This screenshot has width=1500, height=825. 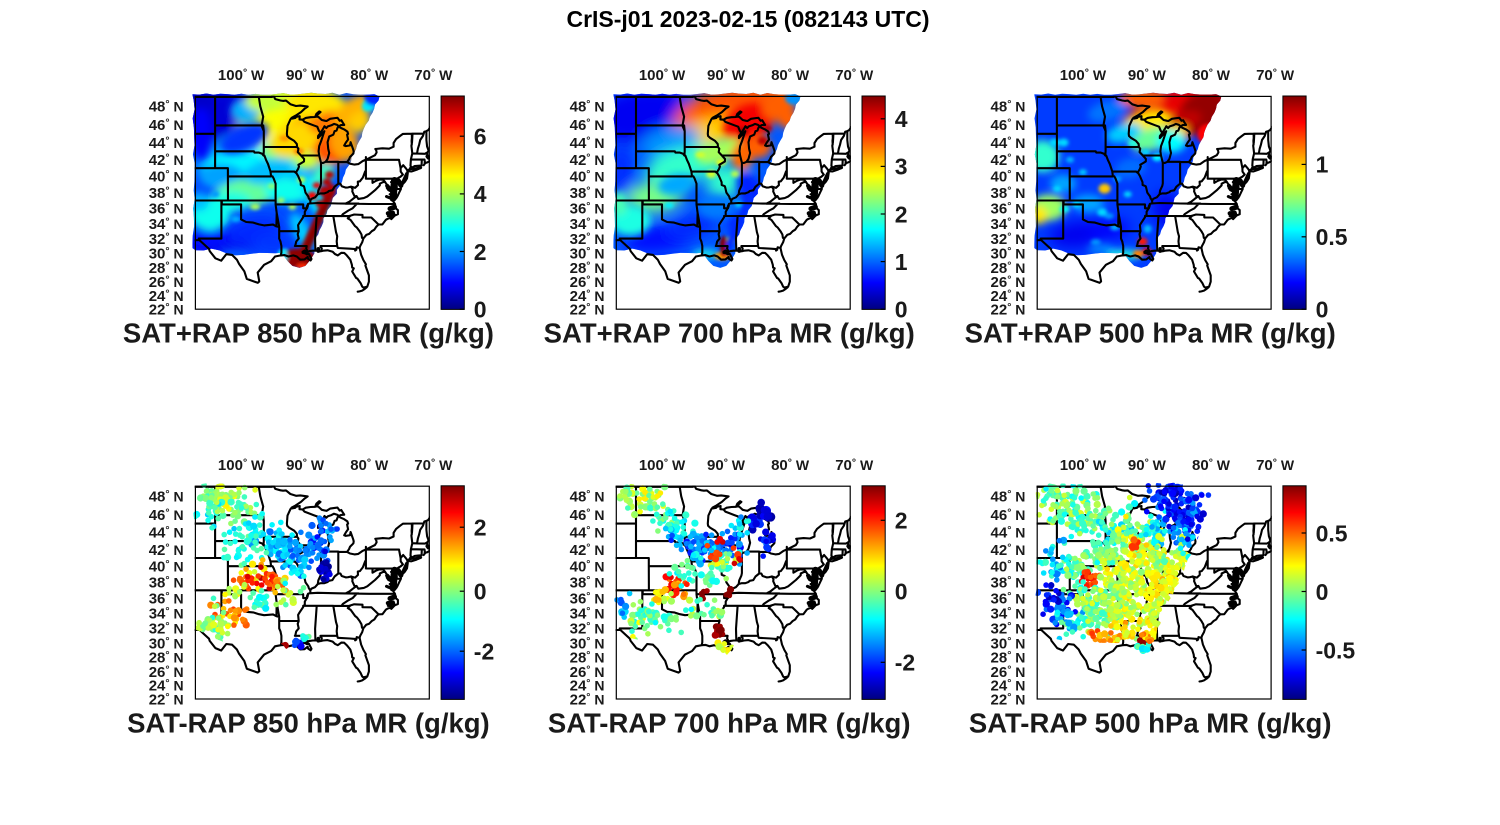 I want to click on svg-text: 3, so click(x=901, y=167).